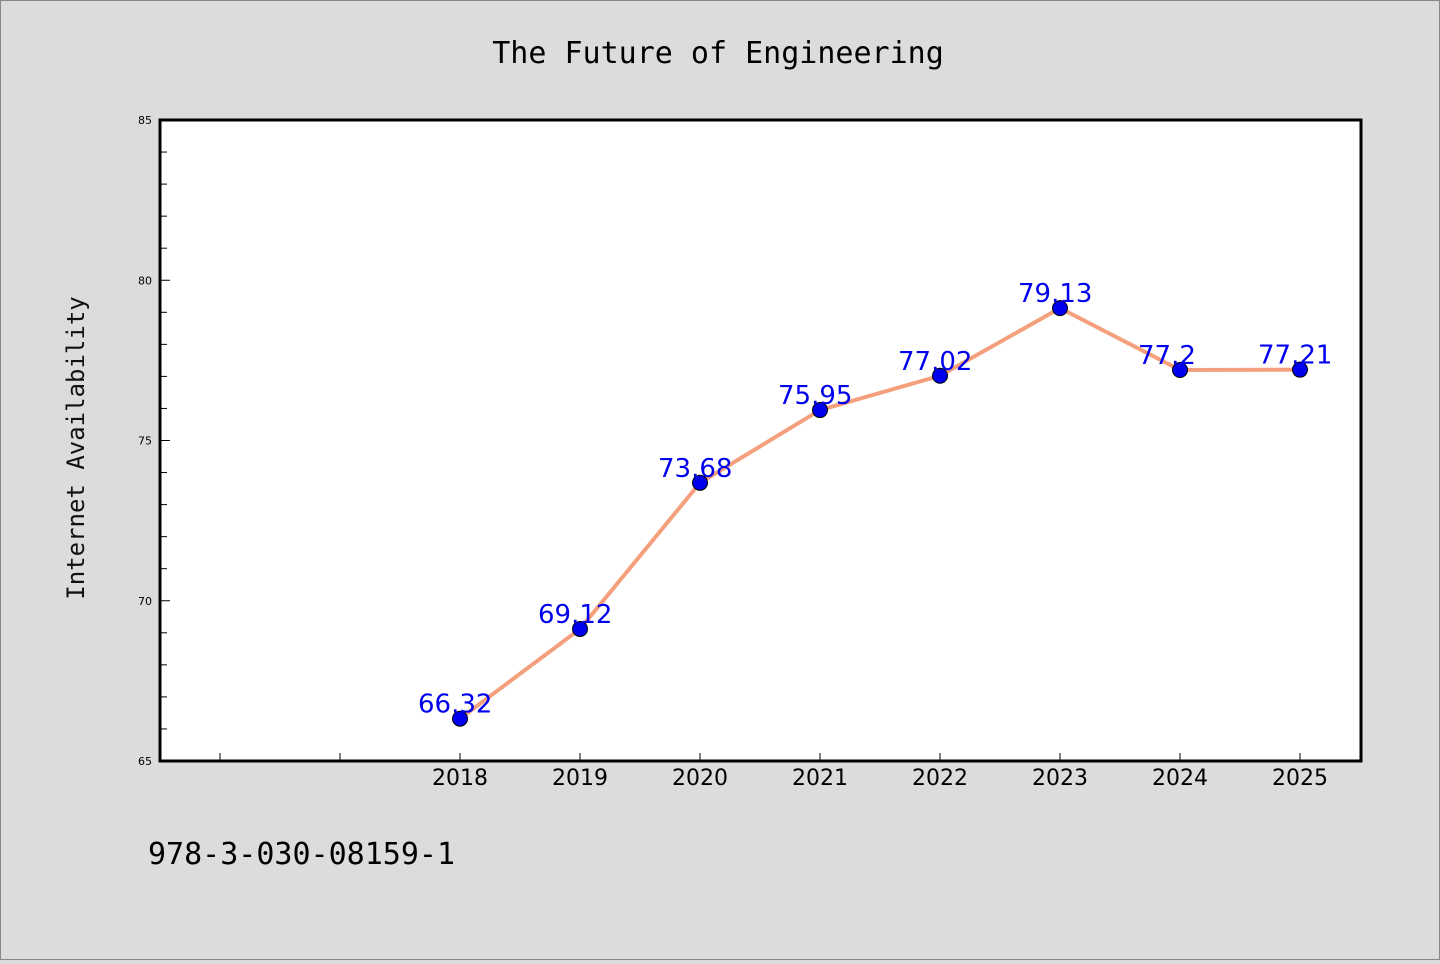 Image resolution: width=1440 pixels, height=964 pixels. Describe the element at coordinates (940, 778) in the screenshot. I see `x-tick-label: 2022` at that location.